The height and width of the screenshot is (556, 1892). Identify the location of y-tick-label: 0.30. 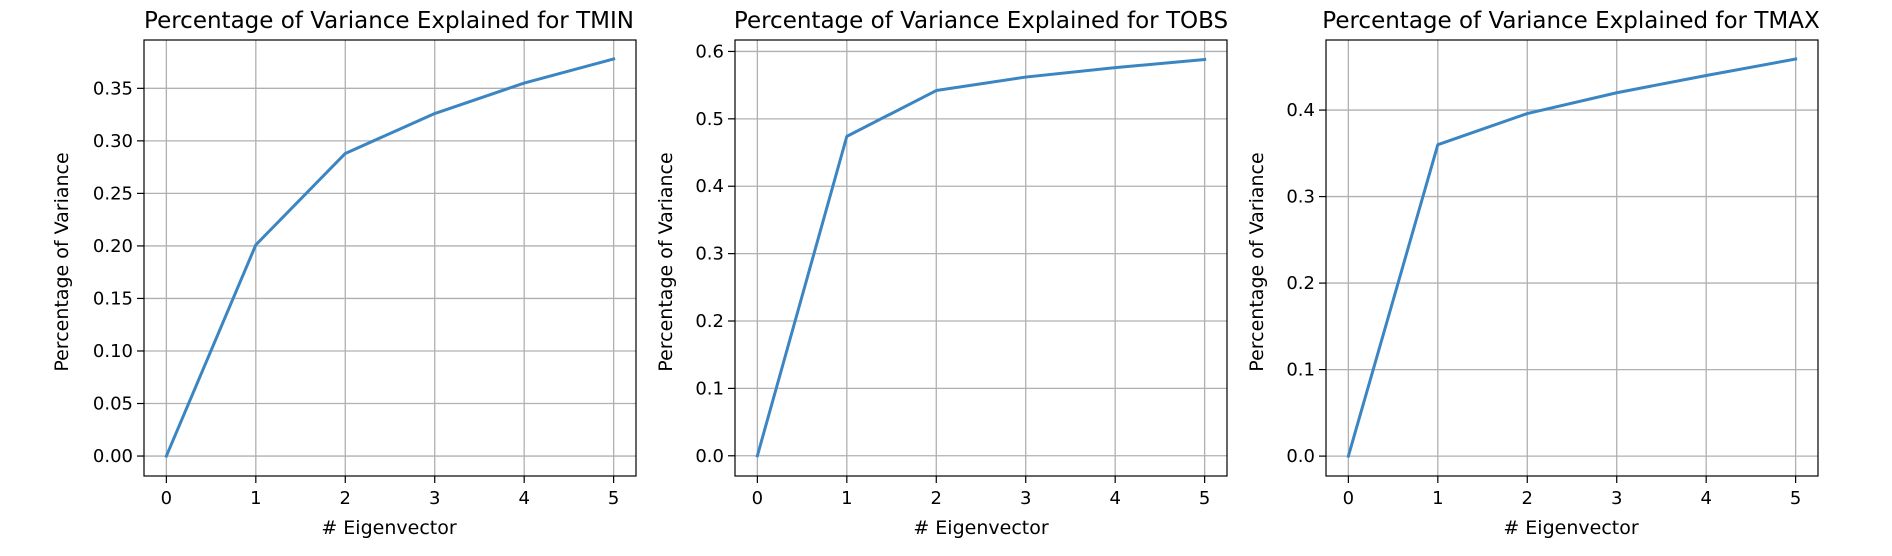
(113, 141).